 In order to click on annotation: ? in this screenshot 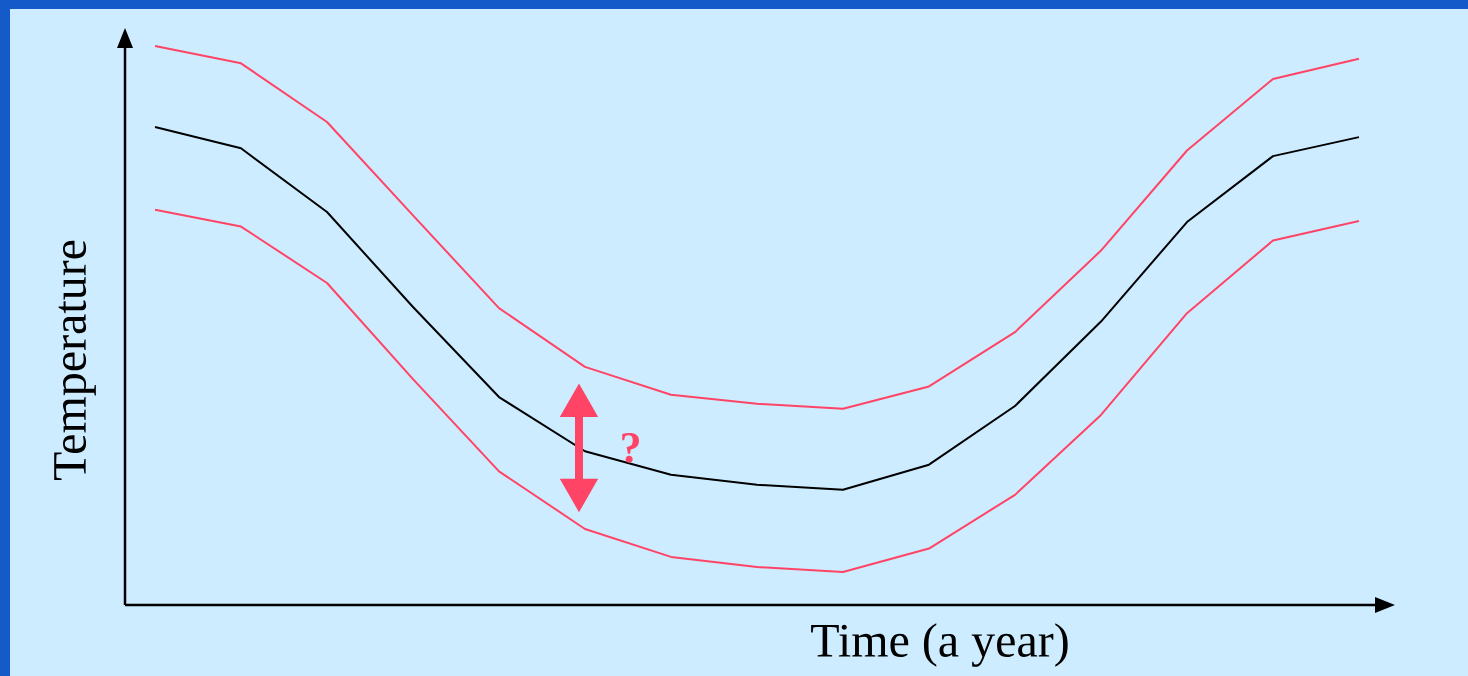, I will do `click(630, 448)`.